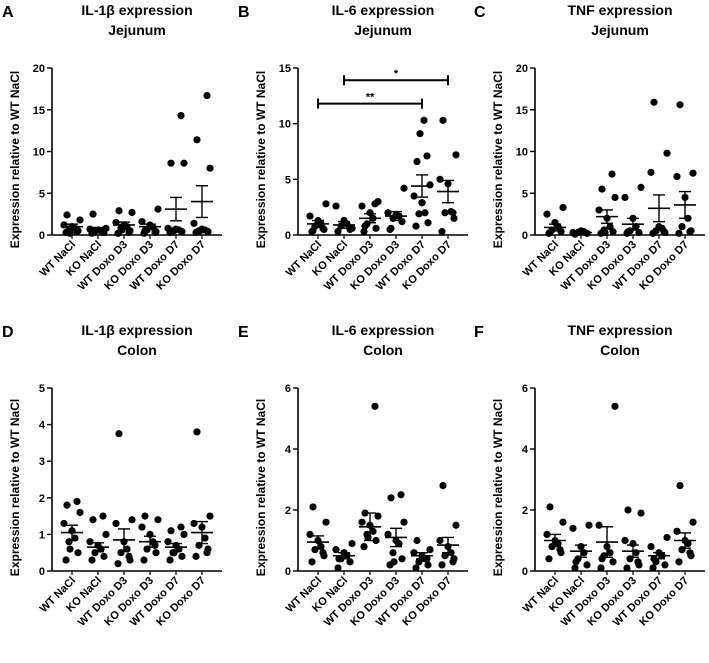  What do you see at coordinates (243, 332) in the screenshot?
I see `panel-letter: E` at bounding box center [243, 332].